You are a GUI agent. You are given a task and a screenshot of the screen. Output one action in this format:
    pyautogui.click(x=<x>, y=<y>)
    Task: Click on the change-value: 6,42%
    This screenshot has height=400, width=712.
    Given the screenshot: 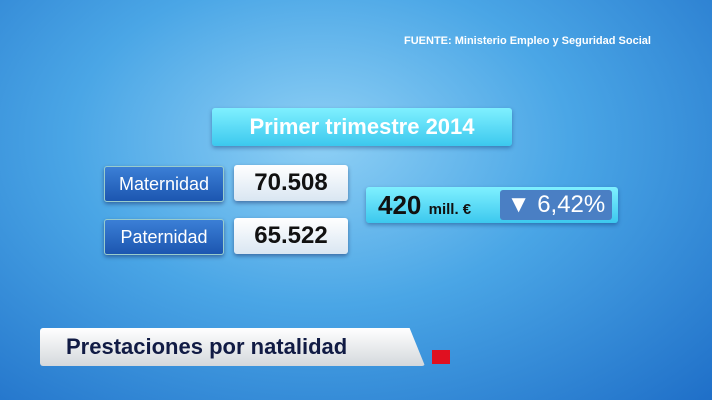 What is the action you would take?
    pyautogui.click(x=571, y=204)
    